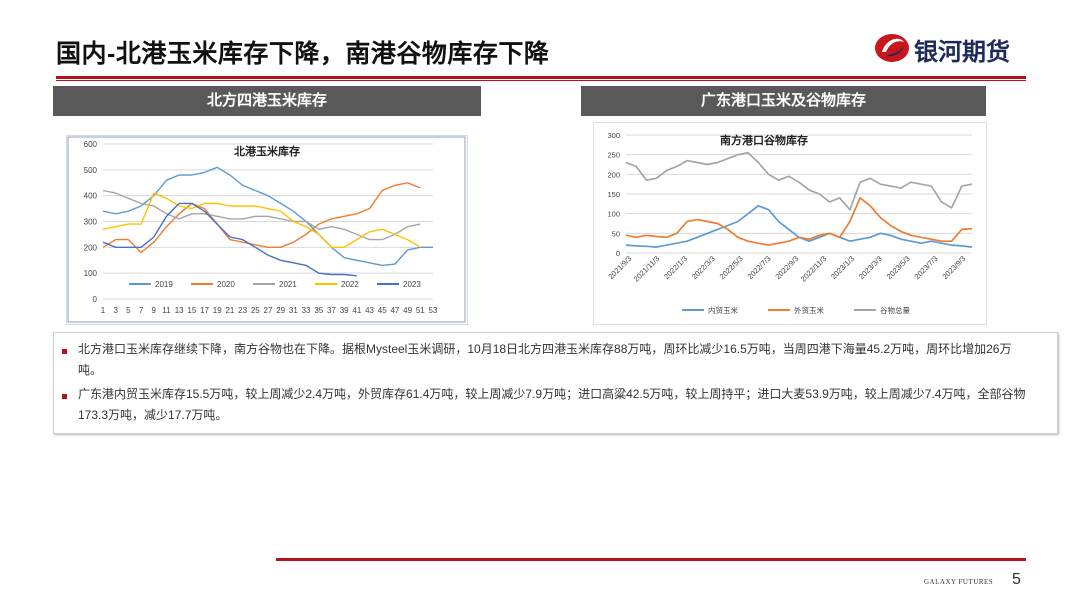 The height and width of the screenshot is (608, 1080). What do you see at coordinates (306, 310) in the screenshot?
I see `x-tick-label: 33` at bounding box center [306, 310].